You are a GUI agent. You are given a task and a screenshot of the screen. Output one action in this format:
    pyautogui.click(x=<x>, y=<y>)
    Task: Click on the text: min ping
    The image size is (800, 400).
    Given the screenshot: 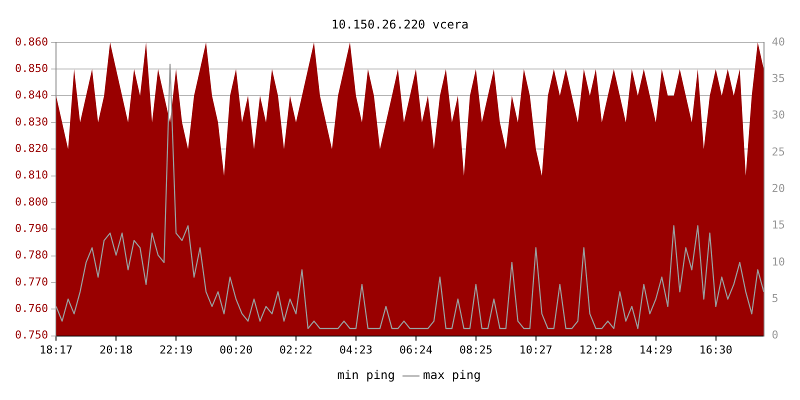 What is the action you would take?
    pyautogui.click(x=366, y=375)
    